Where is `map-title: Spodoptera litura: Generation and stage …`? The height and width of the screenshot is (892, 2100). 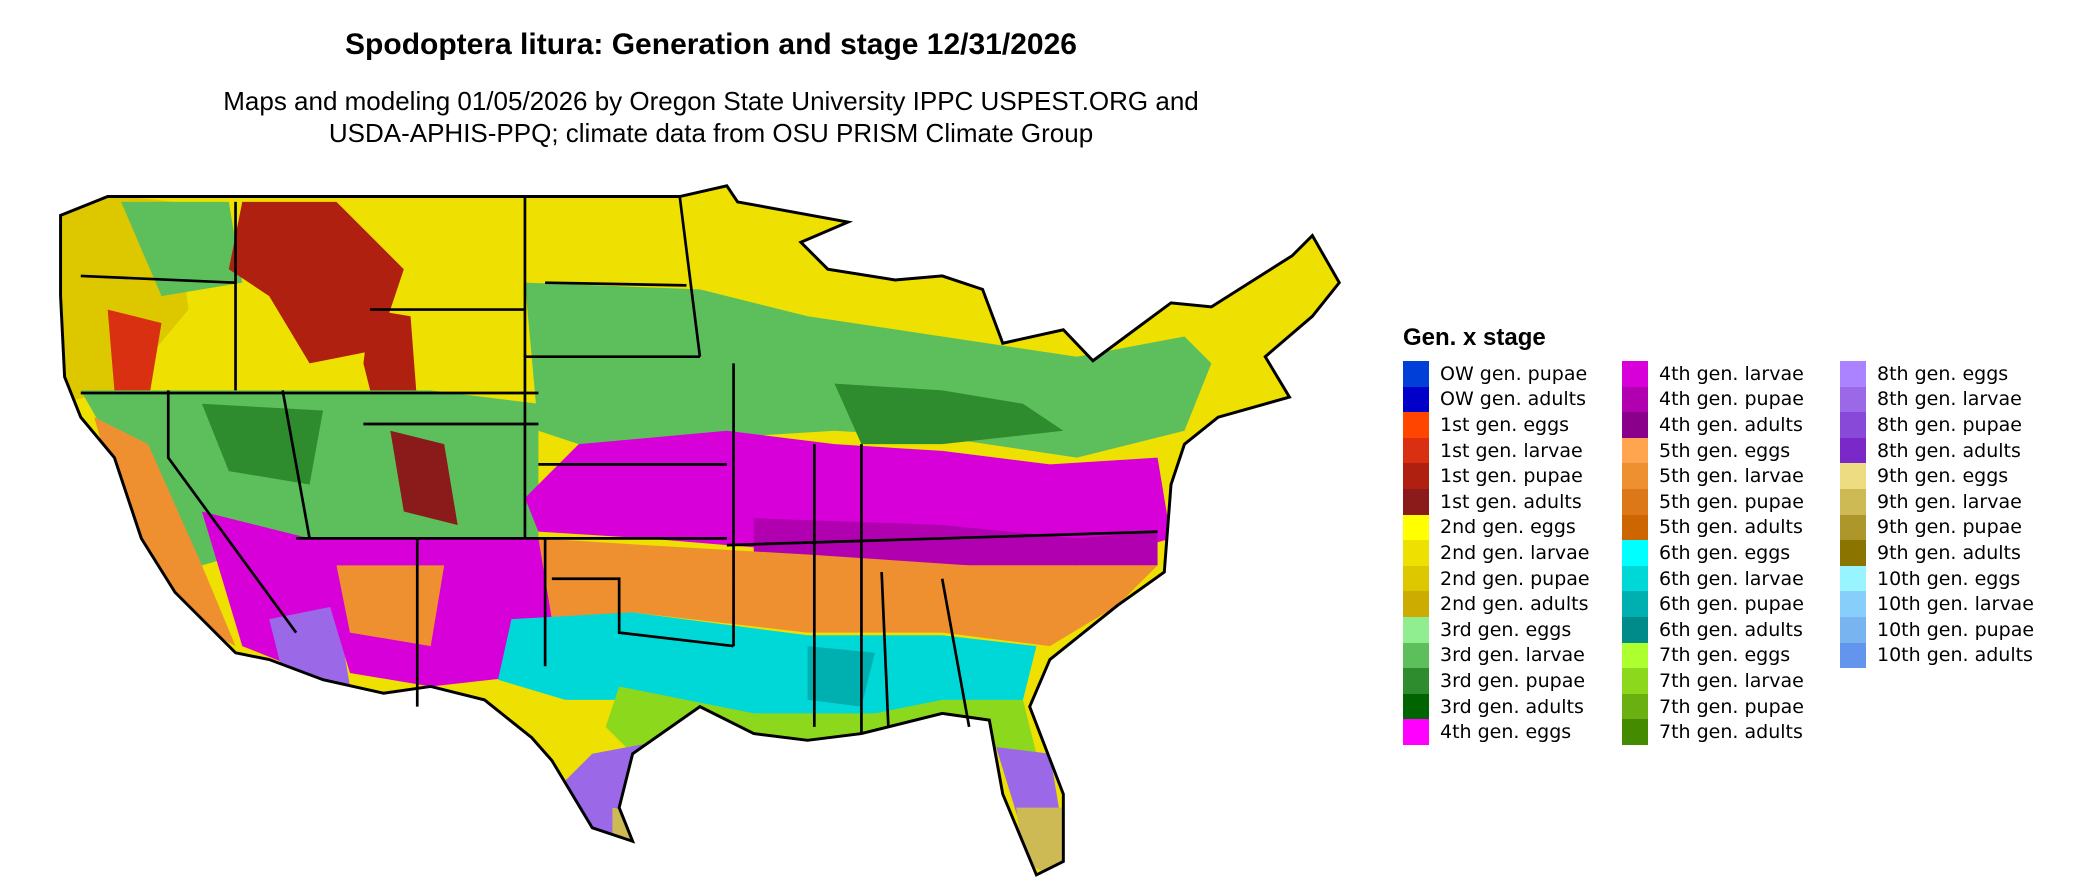 map-title: Spodoptera litura: Generation and stage … is located at coordinates (711, 44).